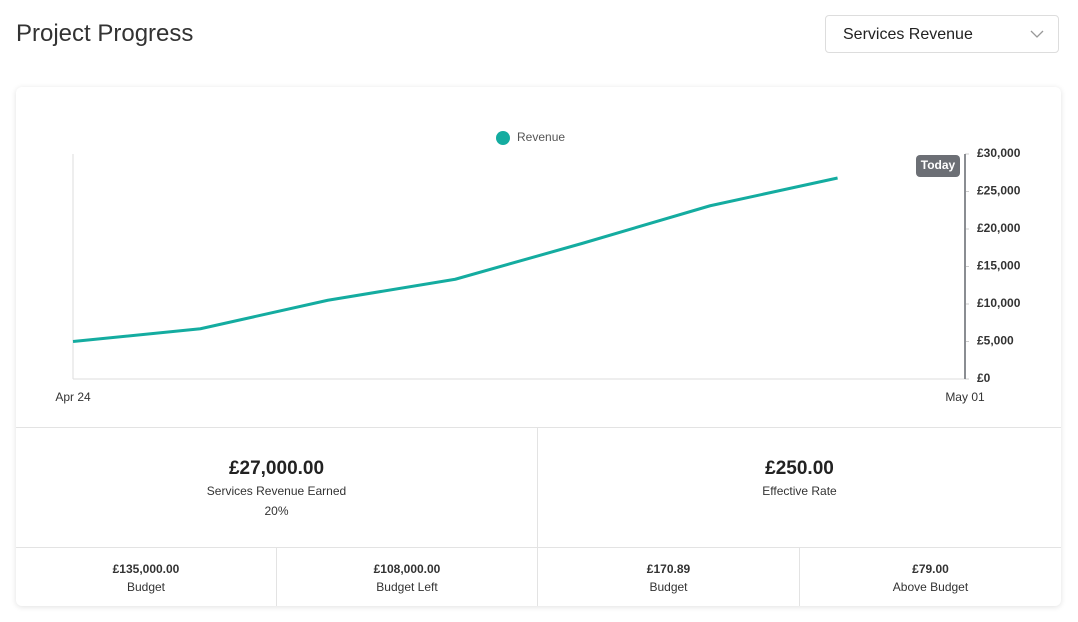  I want to click on x-tick-label: Apr 24, so click(73, 397).